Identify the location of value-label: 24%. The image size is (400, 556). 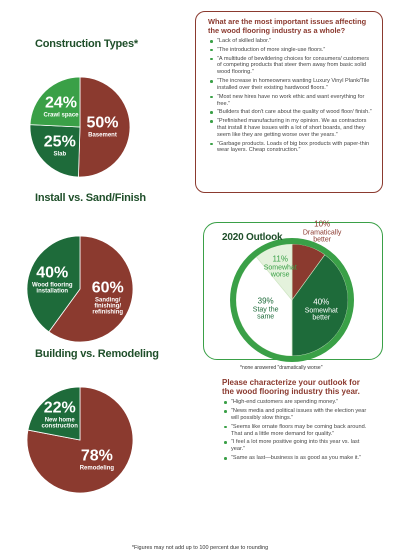
(61, 103).